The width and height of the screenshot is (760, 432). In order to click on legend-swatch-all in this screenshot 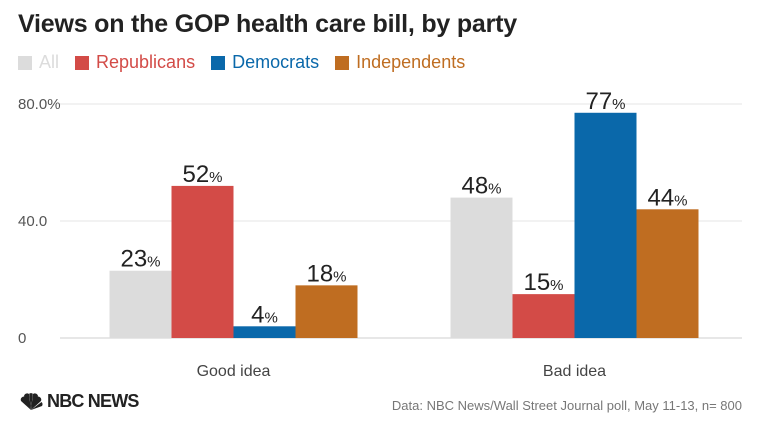, I will do `click(25, 62)`.